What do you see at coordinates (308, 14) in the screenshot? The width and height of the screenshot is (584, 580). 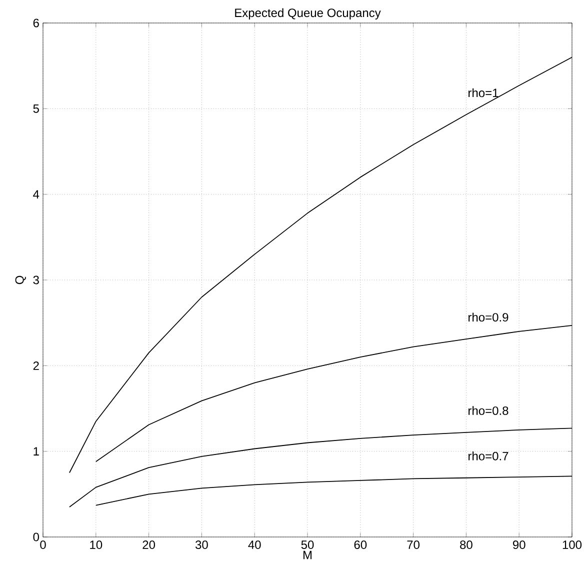 I see `chart-title: Expected Queue Ocupancy` at bounding box center [308, 14].